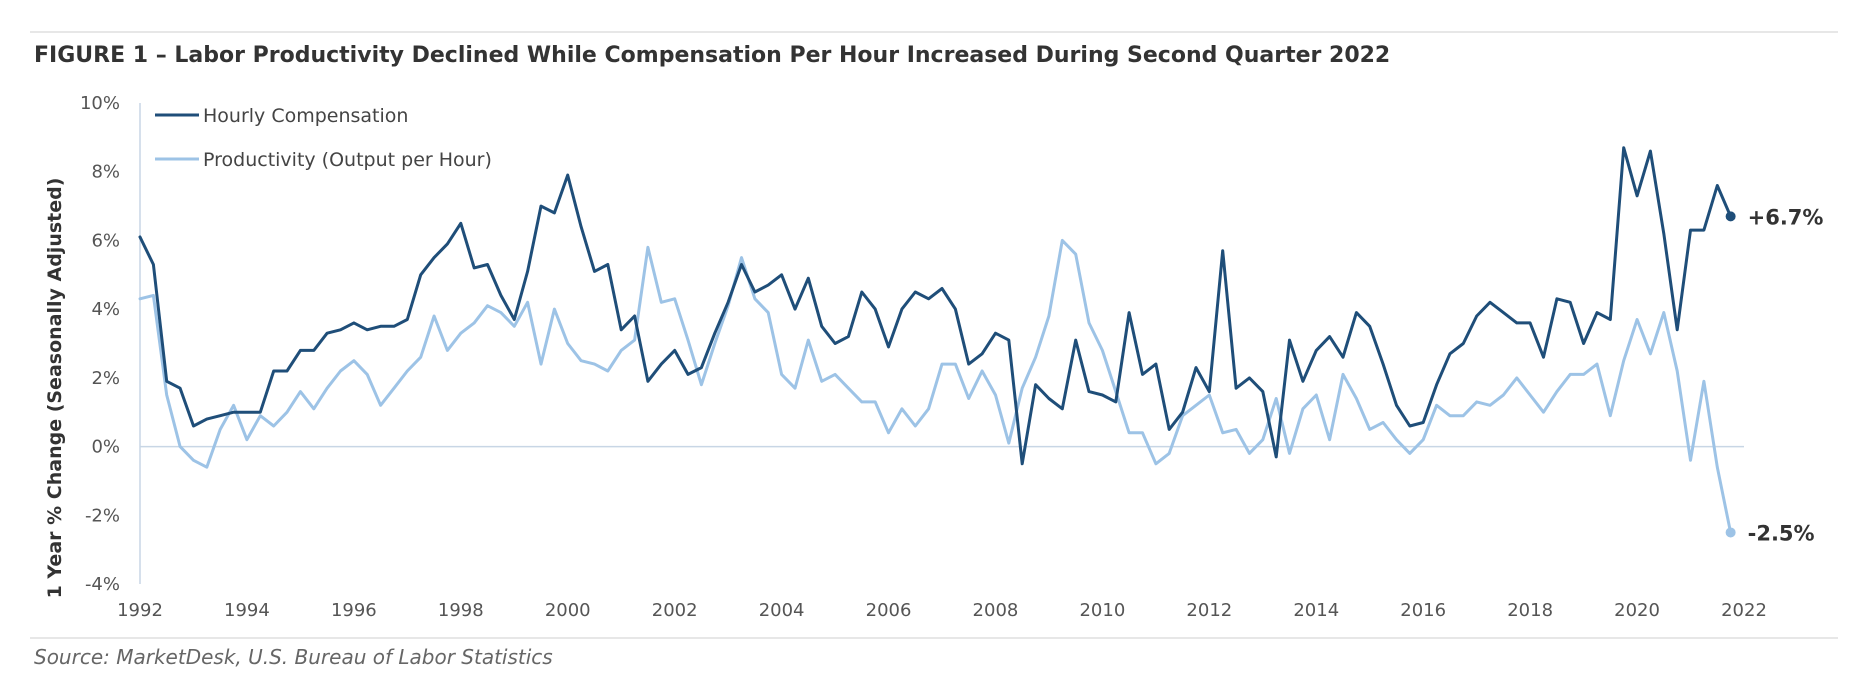 Image resolution: width=1866 pixels, height=695 pixels. What do you see at coordinates (347, 160) in the screenshot?
I see `legend-label-productivity: Productivity (Output per Hour)` at bounding box center [347, 160].